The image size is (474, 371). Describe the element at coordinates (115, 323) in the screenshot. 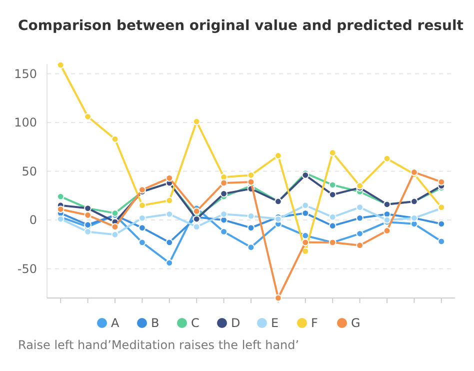

I see `legend-label: A` at that location.